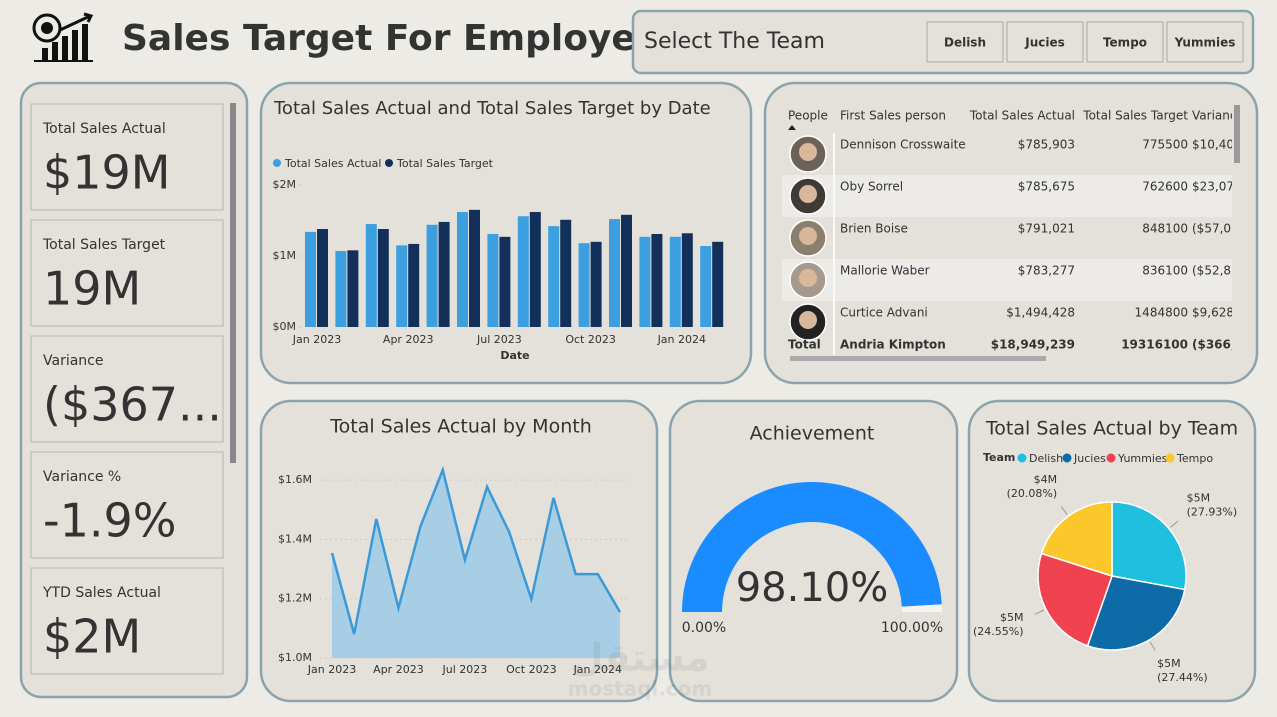  What do you see at coordinates (1046, 187) in the screenshot?
I see `table-cell: $785,675` at bounding box center [1046, 187].